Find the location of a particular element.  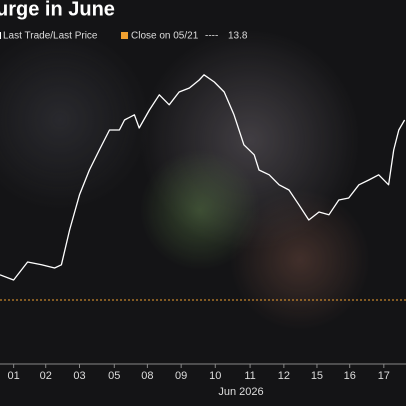

x-tick-label: 08 is located at coordinates (147, 376).